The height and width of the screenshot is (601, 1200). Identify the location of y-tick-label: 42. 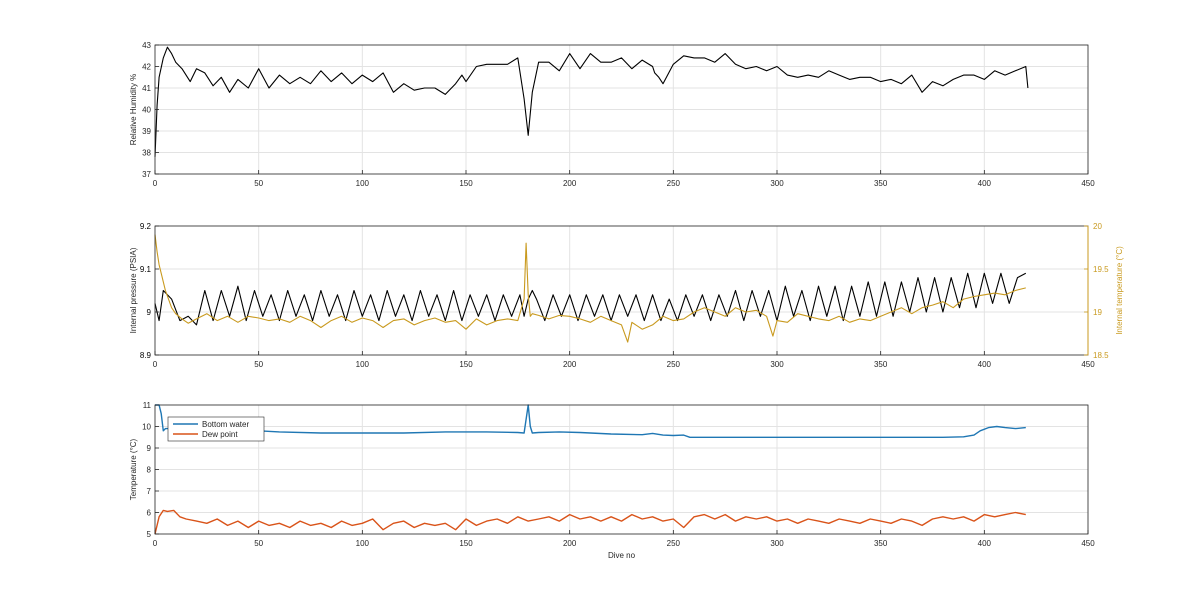
(146, 67).